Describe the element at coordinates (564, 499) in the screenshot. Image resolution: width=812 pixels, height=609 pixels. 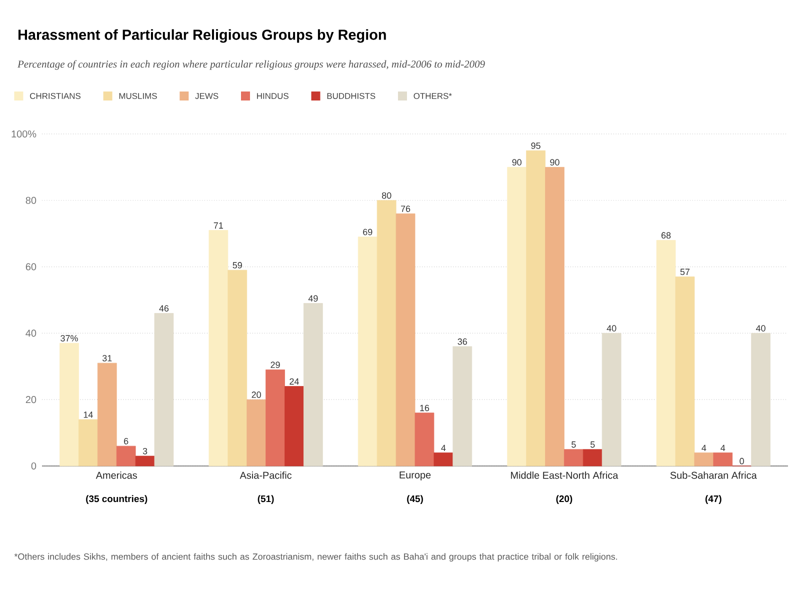
I see `text: (20)` at that location.